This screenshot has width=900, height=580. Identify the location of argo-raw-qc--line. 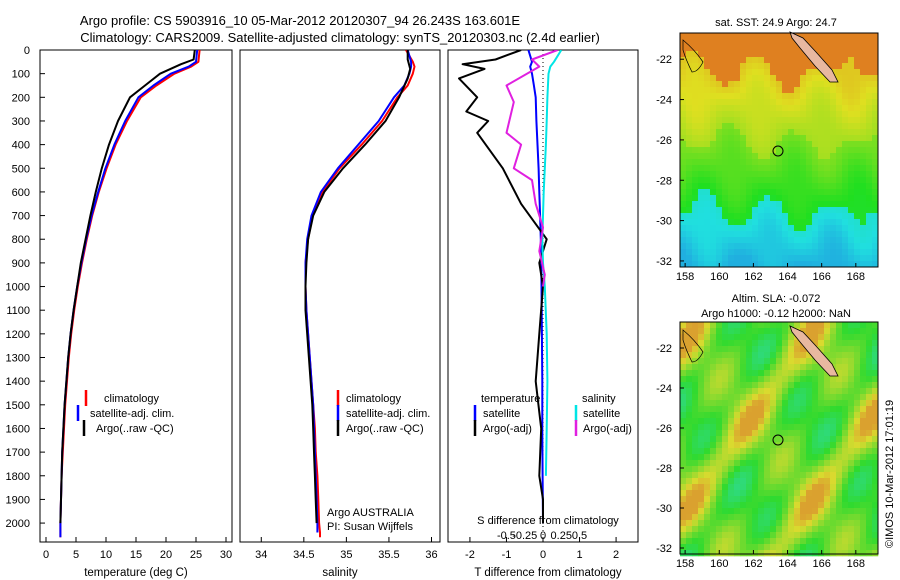
(358, 287).